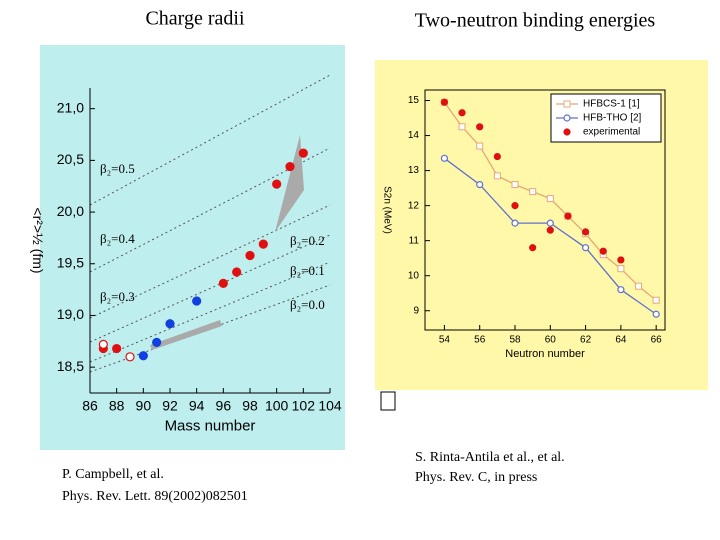 The width and height of the screenshot is (720, 540). Describe the element at coordinates (170, 406) in the screenshot. I see `x-tick-label: 92` at that location.